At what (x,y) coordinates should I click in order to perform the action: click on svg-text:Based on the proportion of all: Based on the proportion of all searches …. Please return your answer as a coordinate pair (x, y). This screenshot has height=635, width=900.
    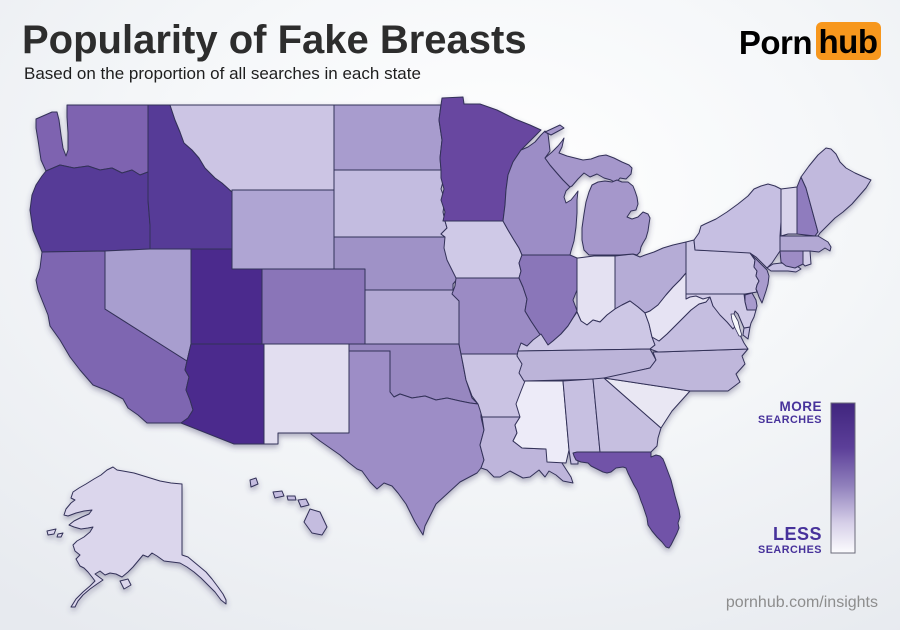
    Looking at the image, I should click on (222, 73).